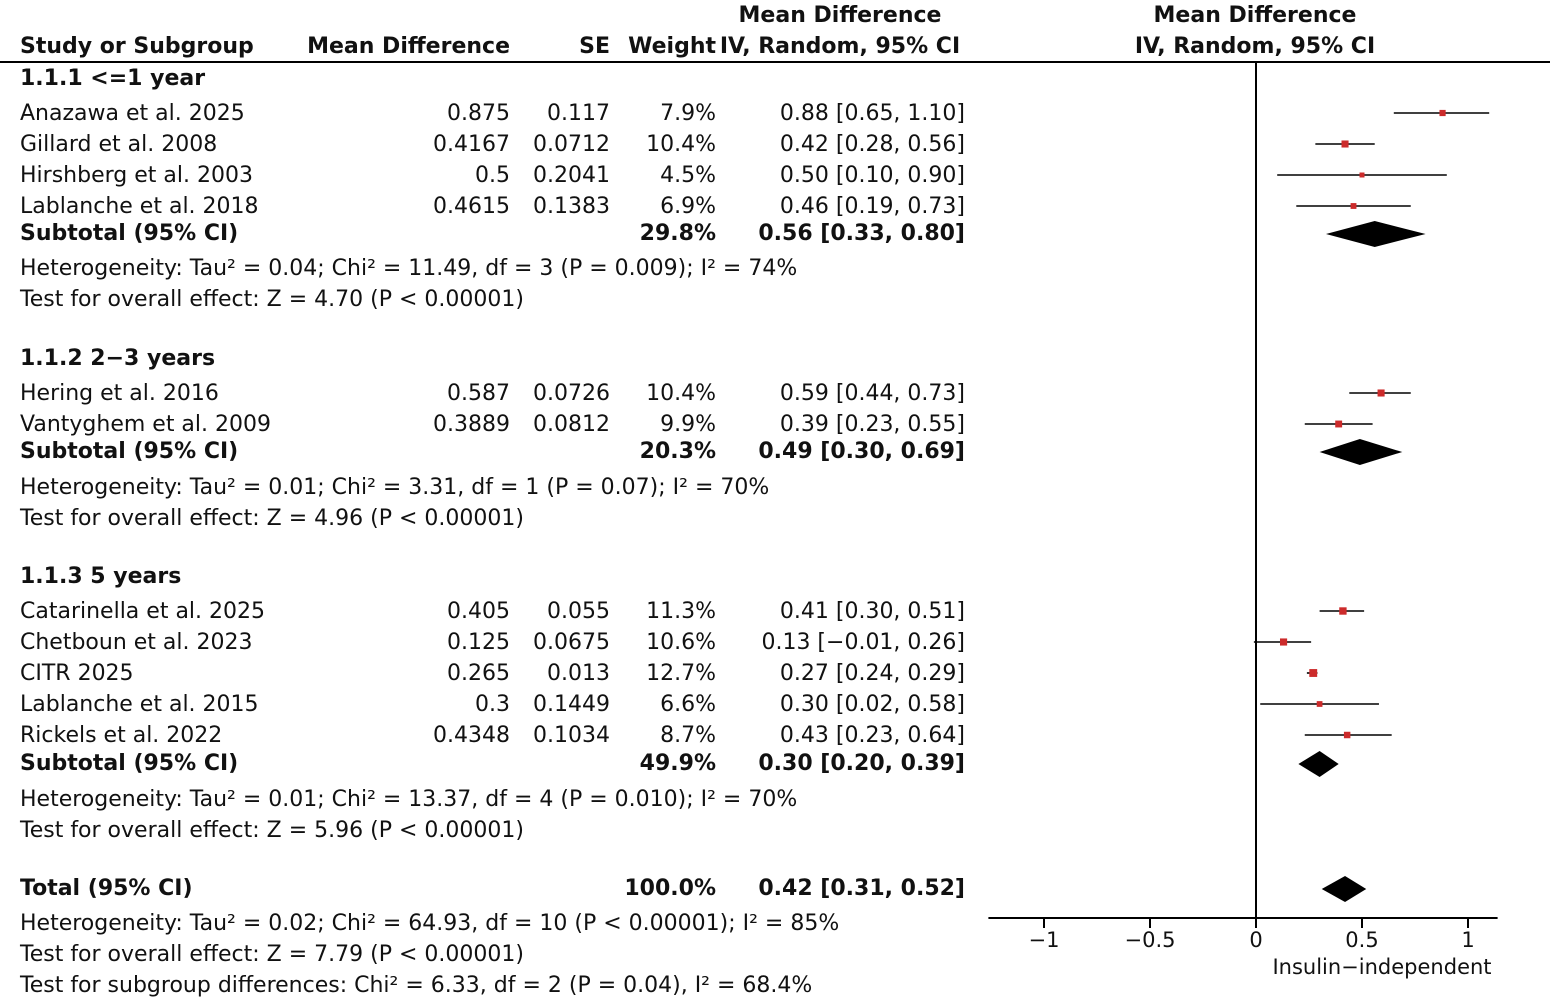 The width and height of the screenshot is (1550, 999). I want to click on study-md: 0.3, so click(492, 704).